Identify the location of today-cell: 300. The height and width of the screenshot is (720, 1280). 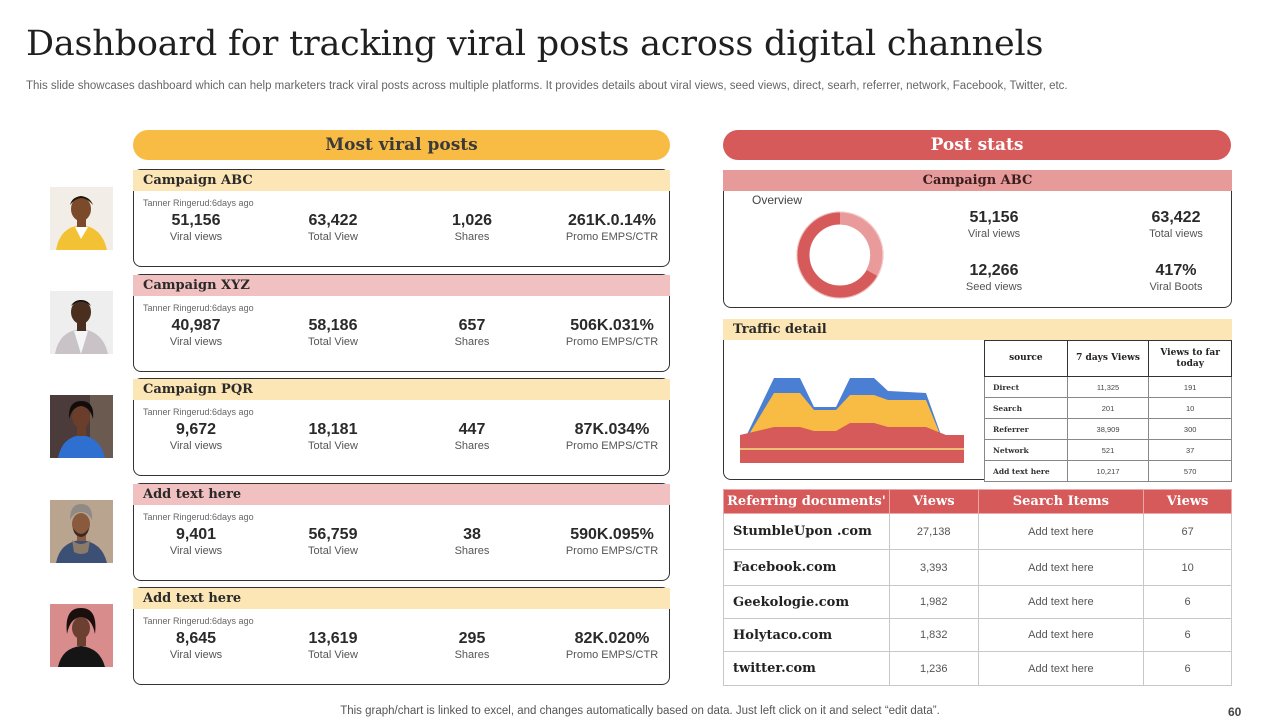
(1190, 429).